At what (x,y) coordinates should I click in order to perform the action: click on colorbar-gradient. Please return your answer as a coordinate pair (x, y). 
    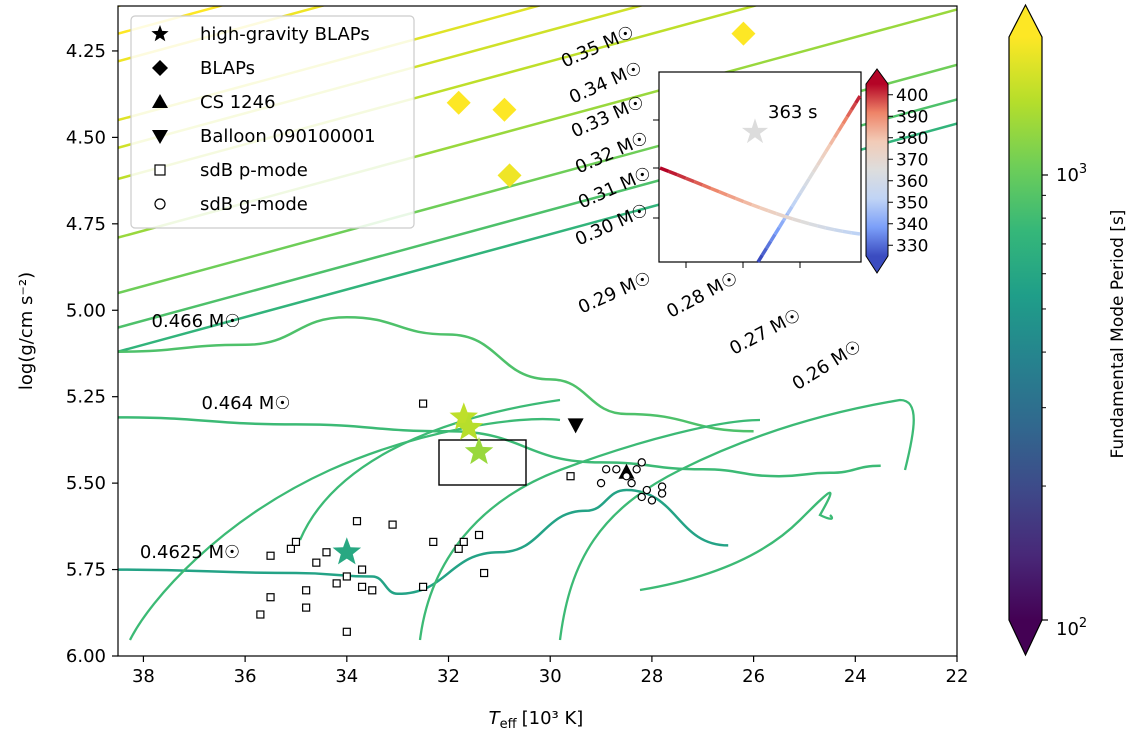
    Looking at the image, I should click on (1025, 328).